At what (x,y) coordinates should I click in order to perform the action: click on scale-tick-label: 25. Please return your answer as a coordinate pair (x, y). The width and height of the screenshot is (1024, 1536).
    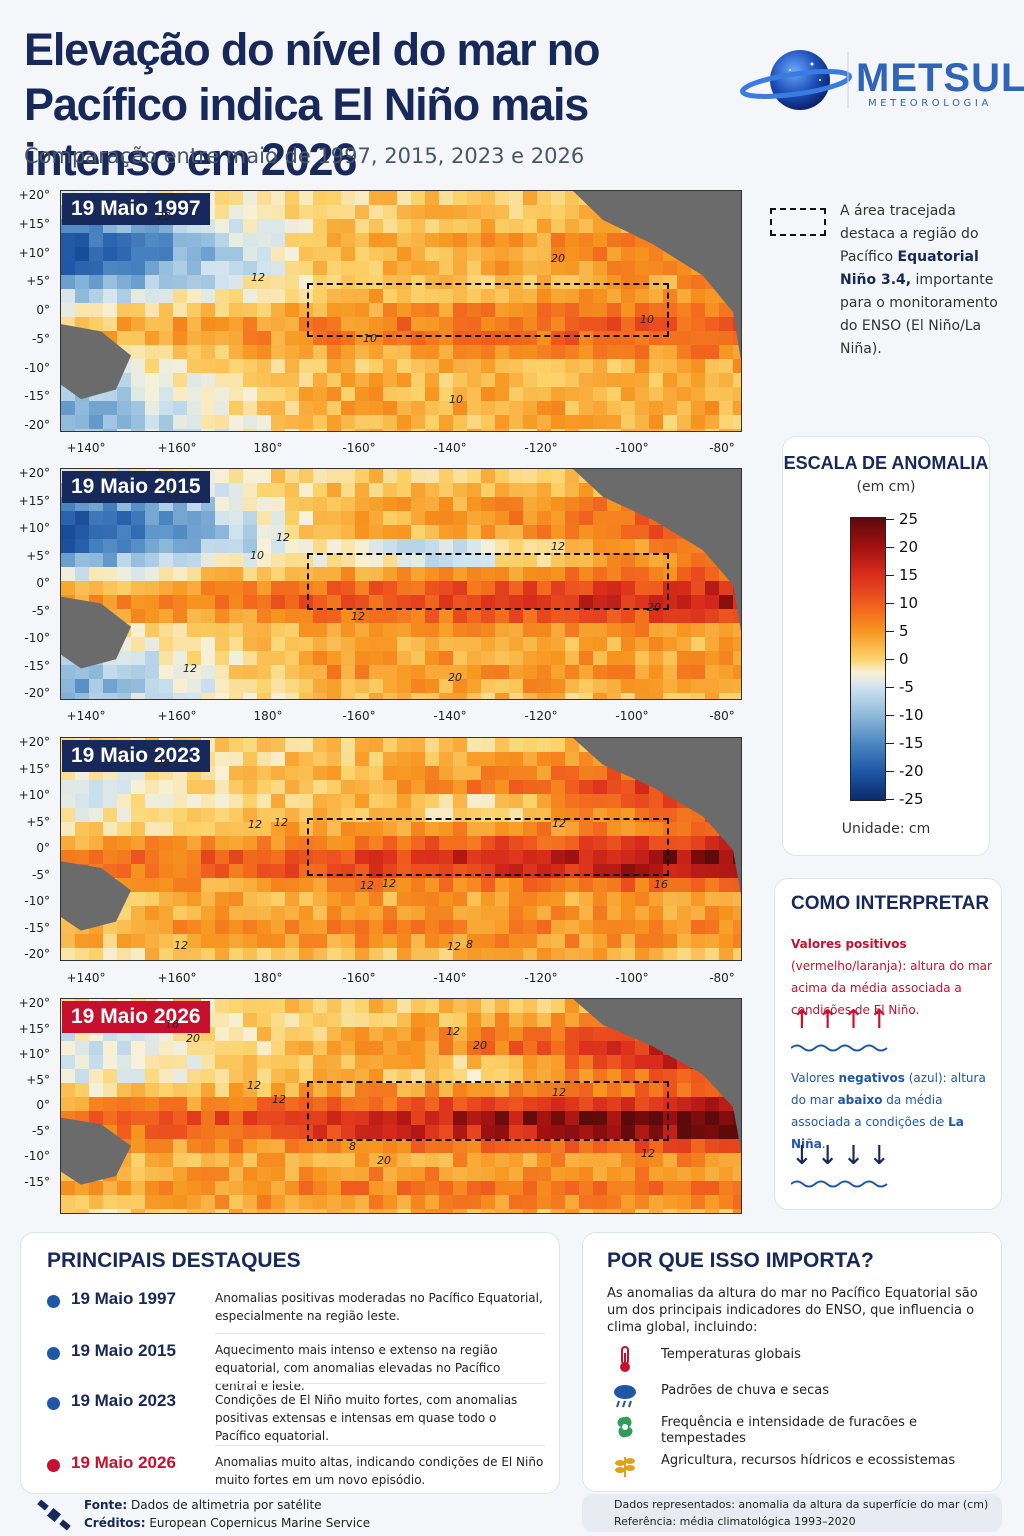
    Looking at the image, I should click on (909, 519).